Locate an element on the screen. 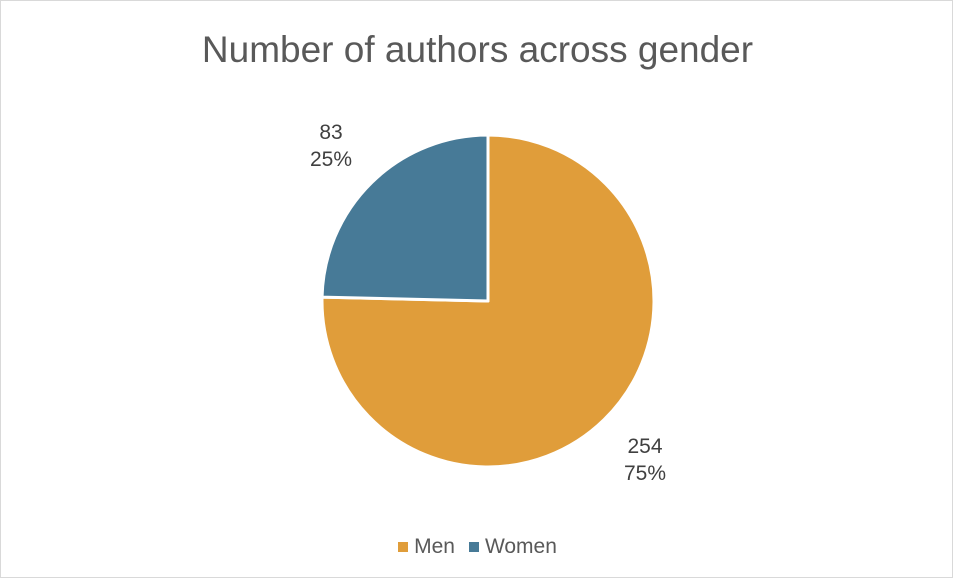  chart-title: Number of authors across gender is located at coordinates (477, 49).